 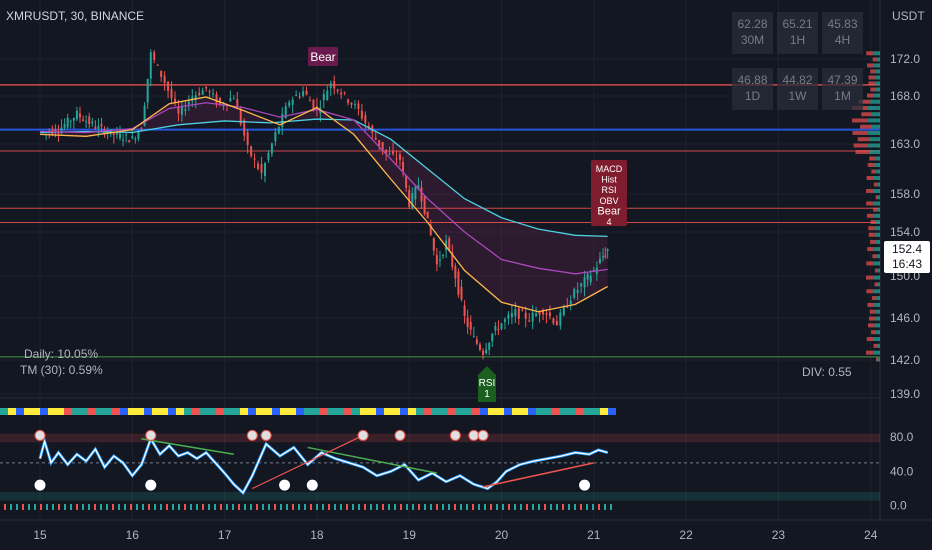 I want to click on price-axis-tick-label: 168.0, so click(x=905, y=96).